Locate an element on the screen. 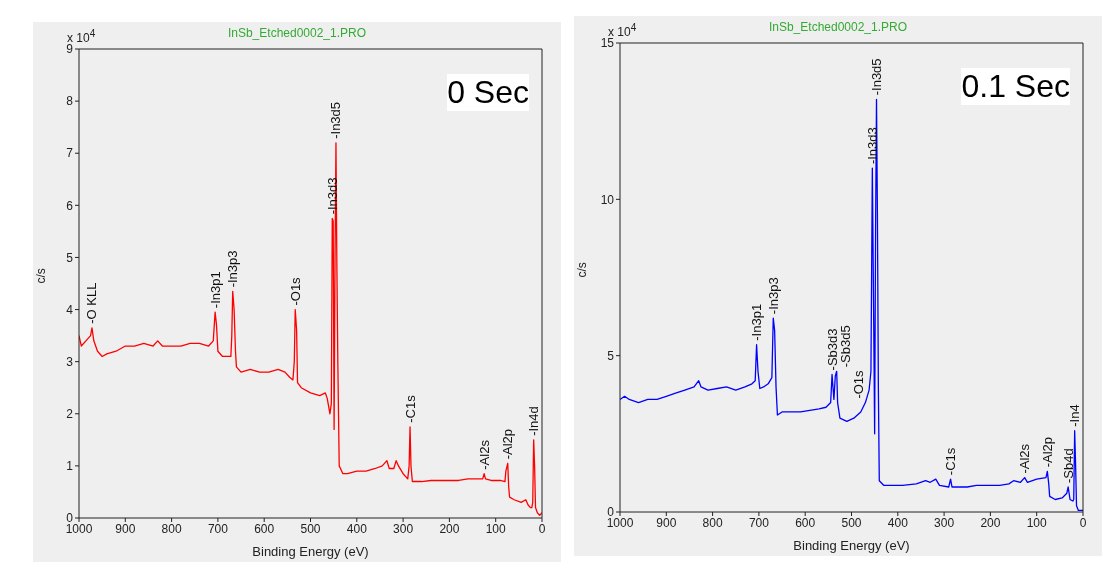 The width and height of the screenshot is (1118, 566). y-tick-label: 4 is located at coordinates (70, 309).